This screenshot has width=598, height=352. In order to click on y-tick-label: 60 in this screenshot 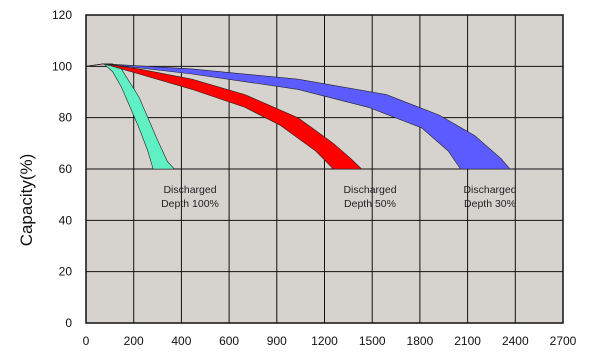, I will do `click(66, 169)`.